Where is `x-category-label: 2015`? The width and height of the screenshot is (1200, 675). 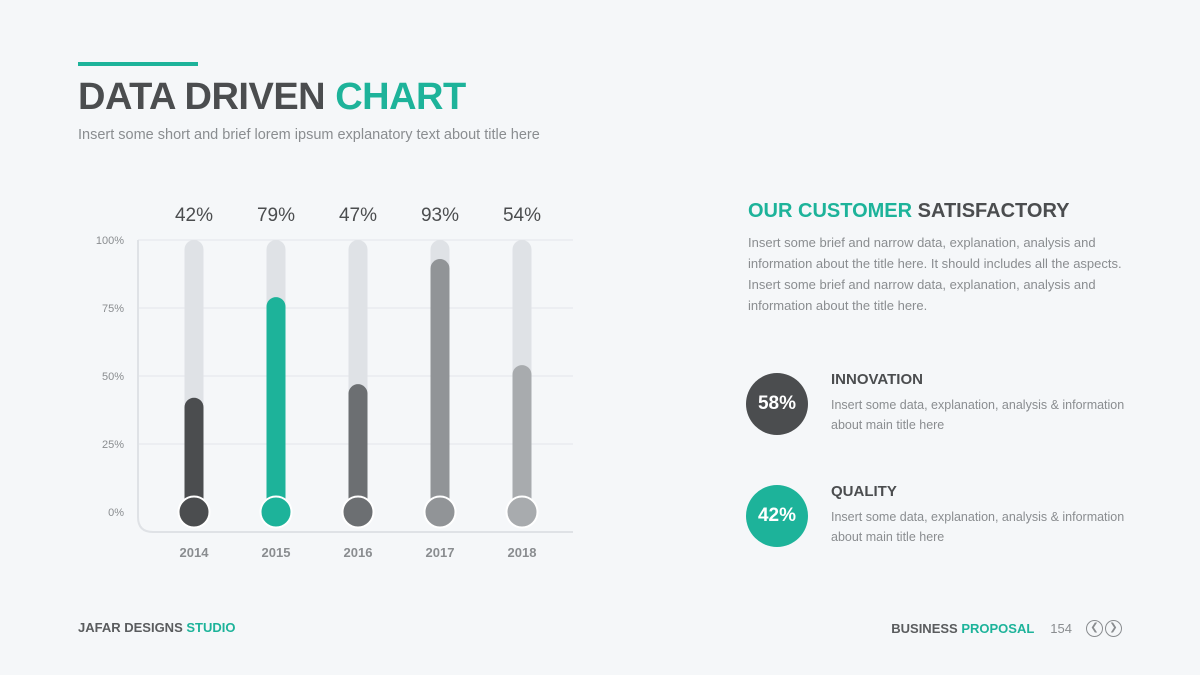 x-category-label: 2015 is located at coordinates (276, 552).